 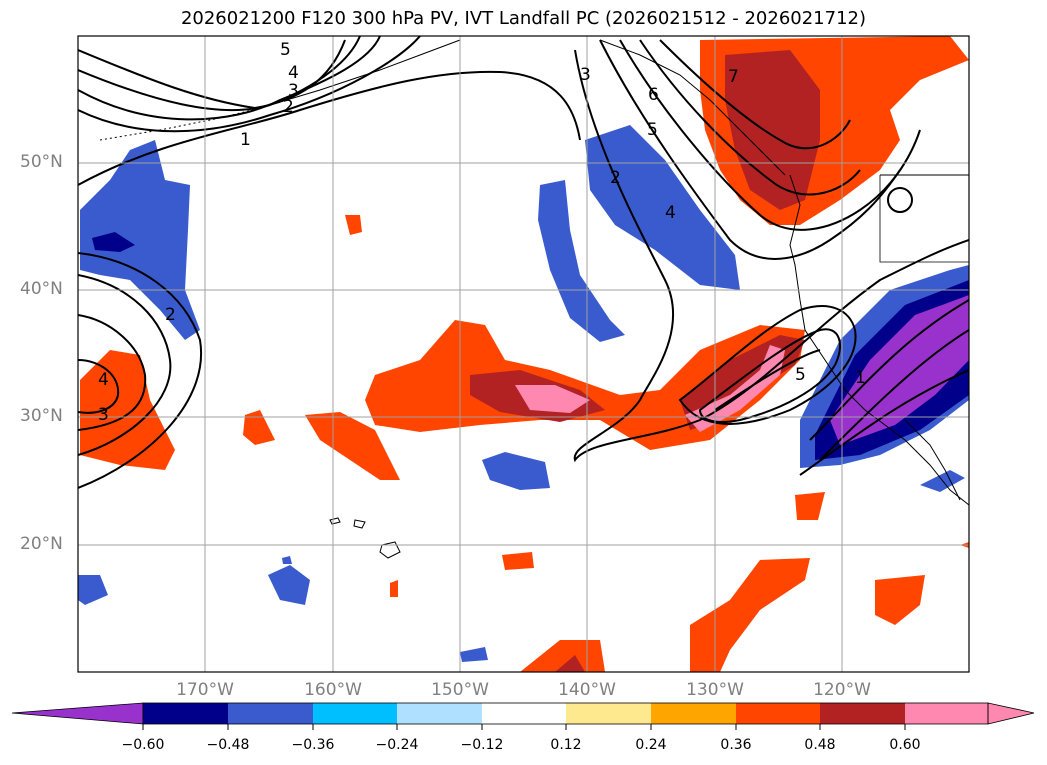 What do you see at coordinates (899, 370) in the screenshot?
I see `negative-east-min` at bounding box center [899, 370].